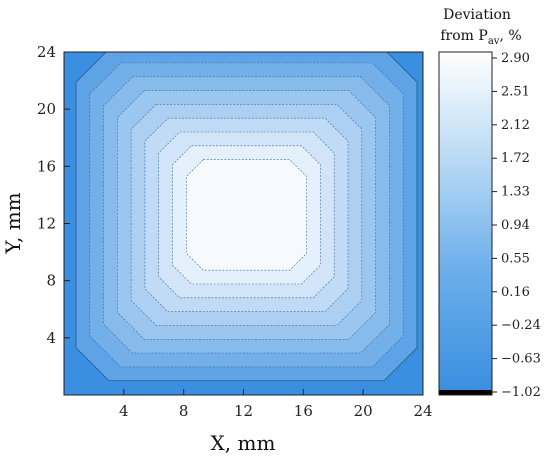 This screenshot has width=550, height=461. Describe the element at coordinates (515, 158) in the screenshot. I see `colorbar-tick-label: 1.72` at that location.